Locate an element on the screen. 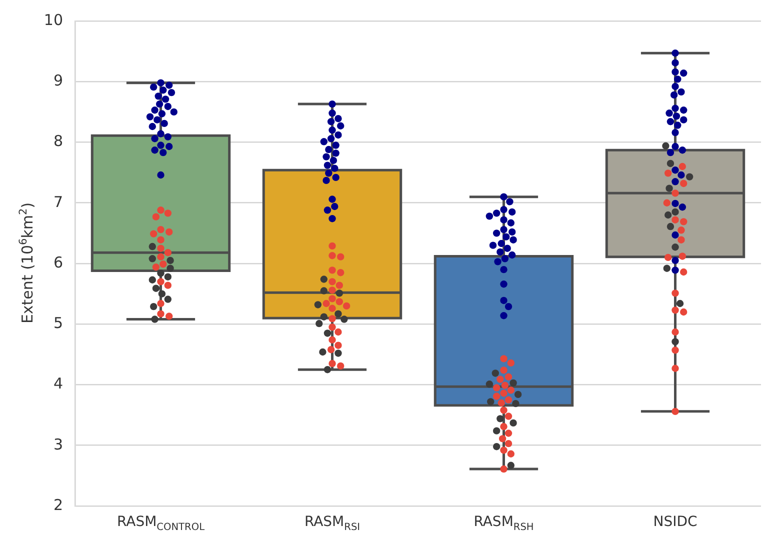  y-tick-label: 3 is located at coordinates (58, 444).